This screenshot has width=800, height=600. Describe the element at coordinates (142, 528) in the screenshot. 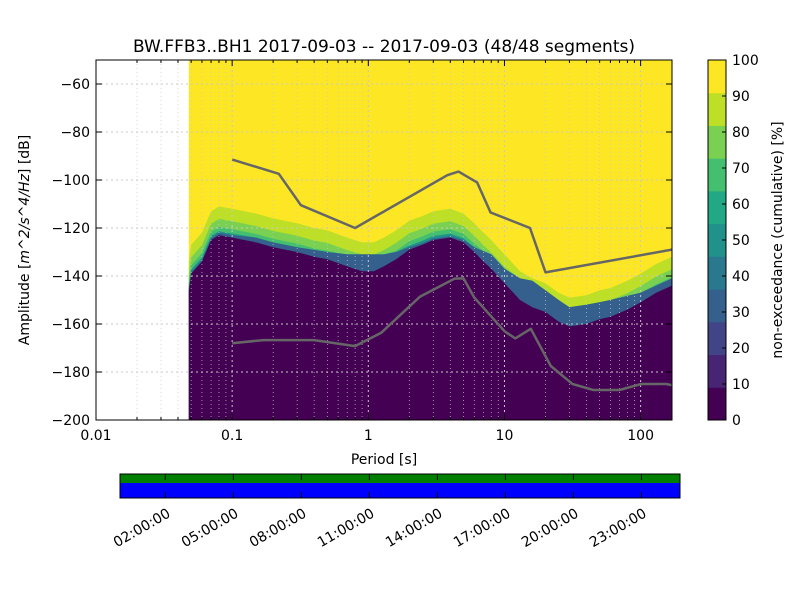

I see `coverage-tick-label: 02:00:00` at that location.